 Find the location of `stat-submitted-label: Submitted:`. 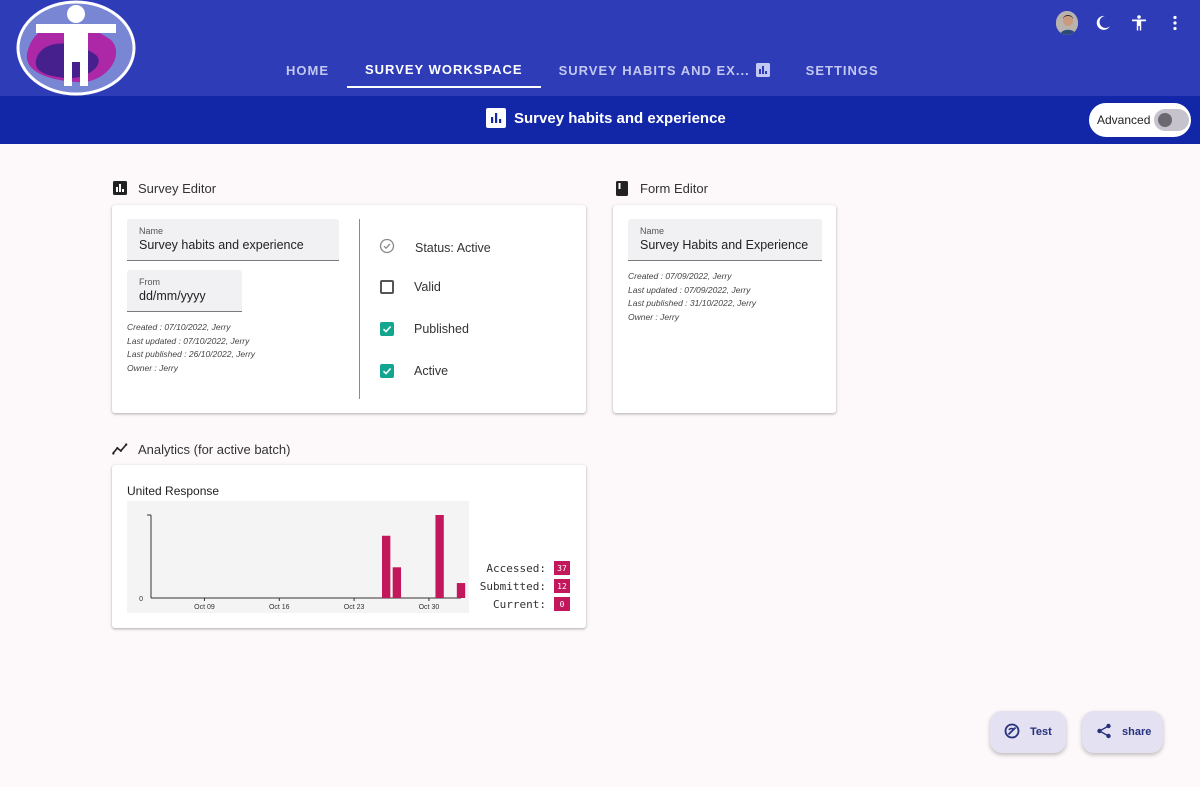

stat-submitted-label: Submitted: is located at coordinates (512, 586).